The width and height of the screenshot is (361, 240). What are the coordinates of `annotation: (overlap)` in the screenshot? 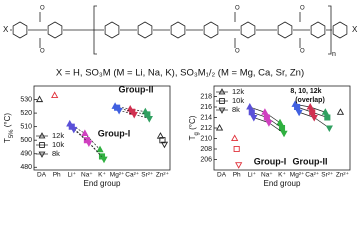 It's located at (310, 100).